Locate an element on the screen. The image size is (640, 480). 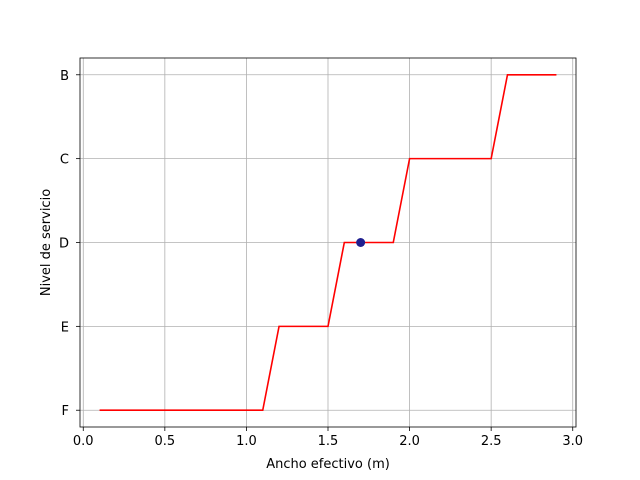
x-tick-label: 2.0 is located at coordinates (409, 441).